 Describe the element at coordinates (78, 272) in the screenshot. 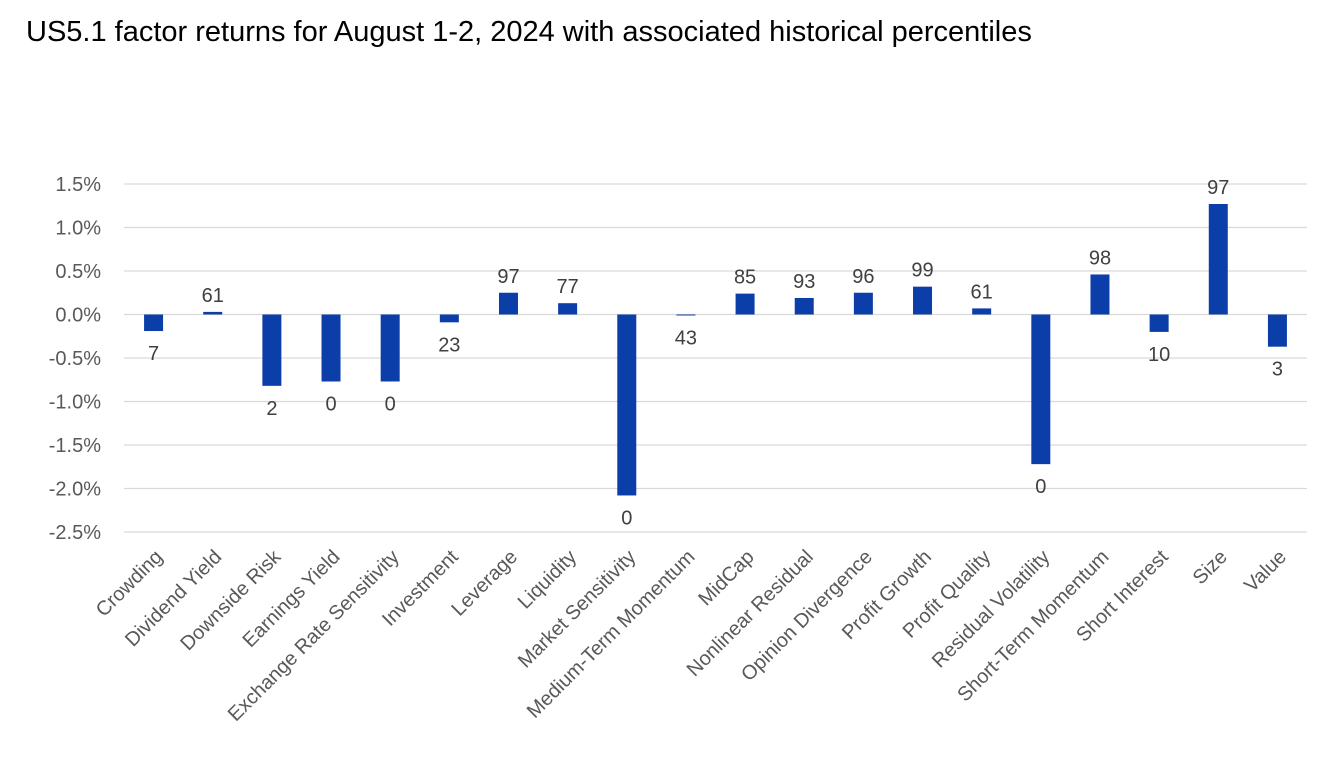

I see `y-tick-label: 0.5%` at that location.